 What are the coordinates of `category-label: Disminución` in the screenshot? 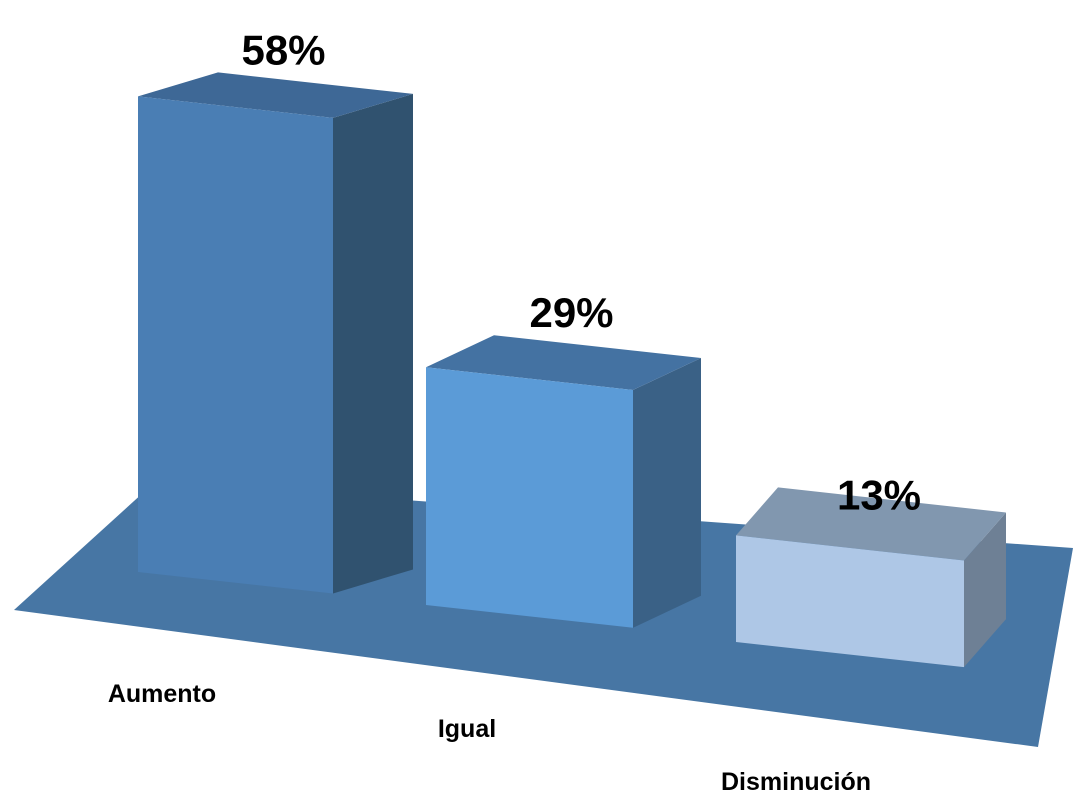 It's located at (796, 782).